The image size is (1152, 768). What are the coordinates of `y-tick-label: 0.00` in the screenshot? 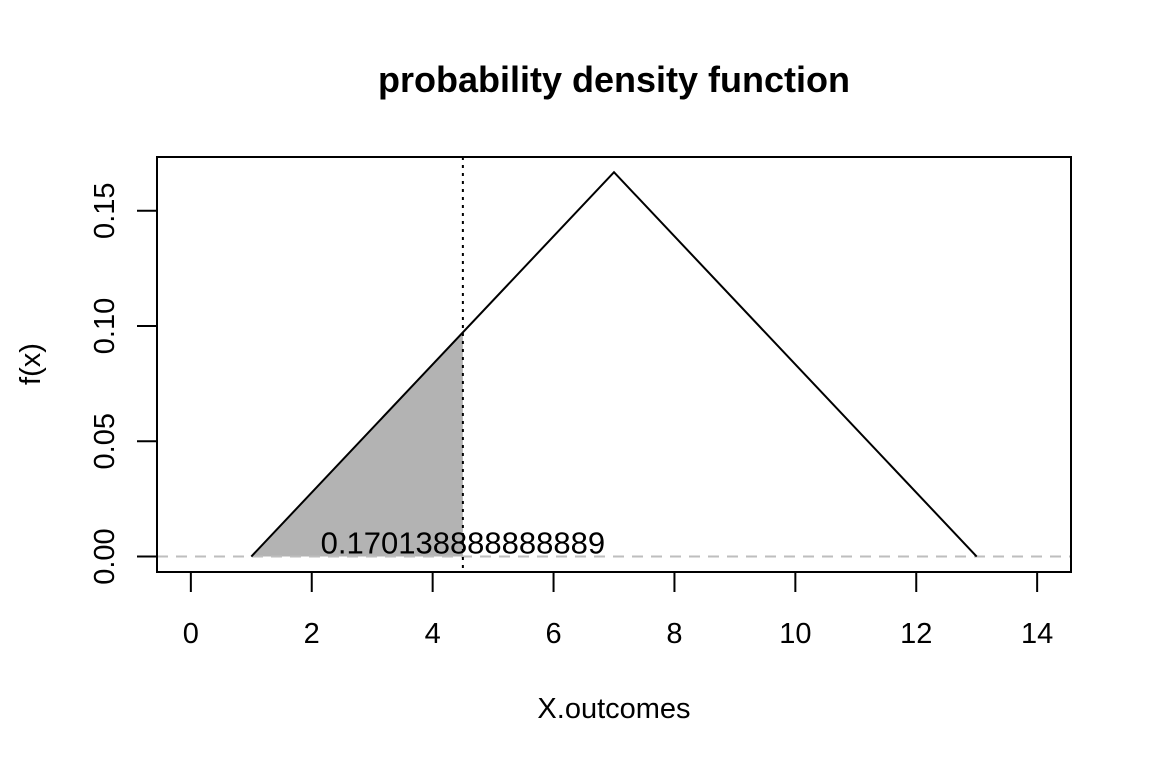 It's located at (105, 556).